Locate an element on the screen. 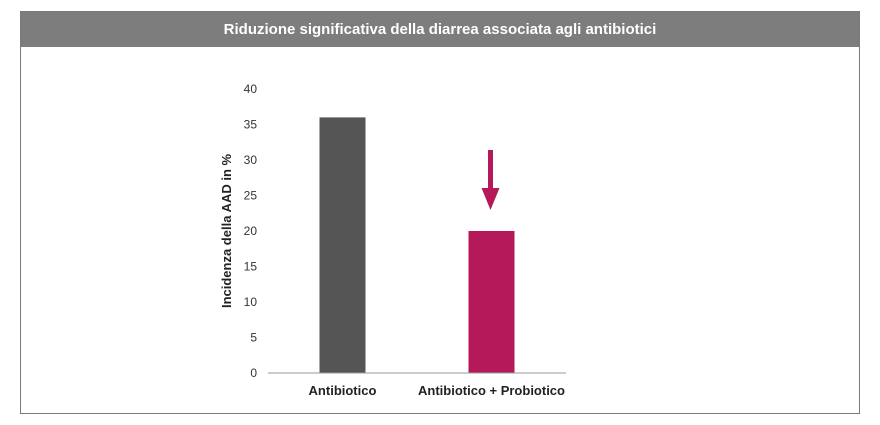 The width and height of the screenshot is (880, 425). x-tick-label: Antibiotico + Probiotico is located at coordinates (491, 390).